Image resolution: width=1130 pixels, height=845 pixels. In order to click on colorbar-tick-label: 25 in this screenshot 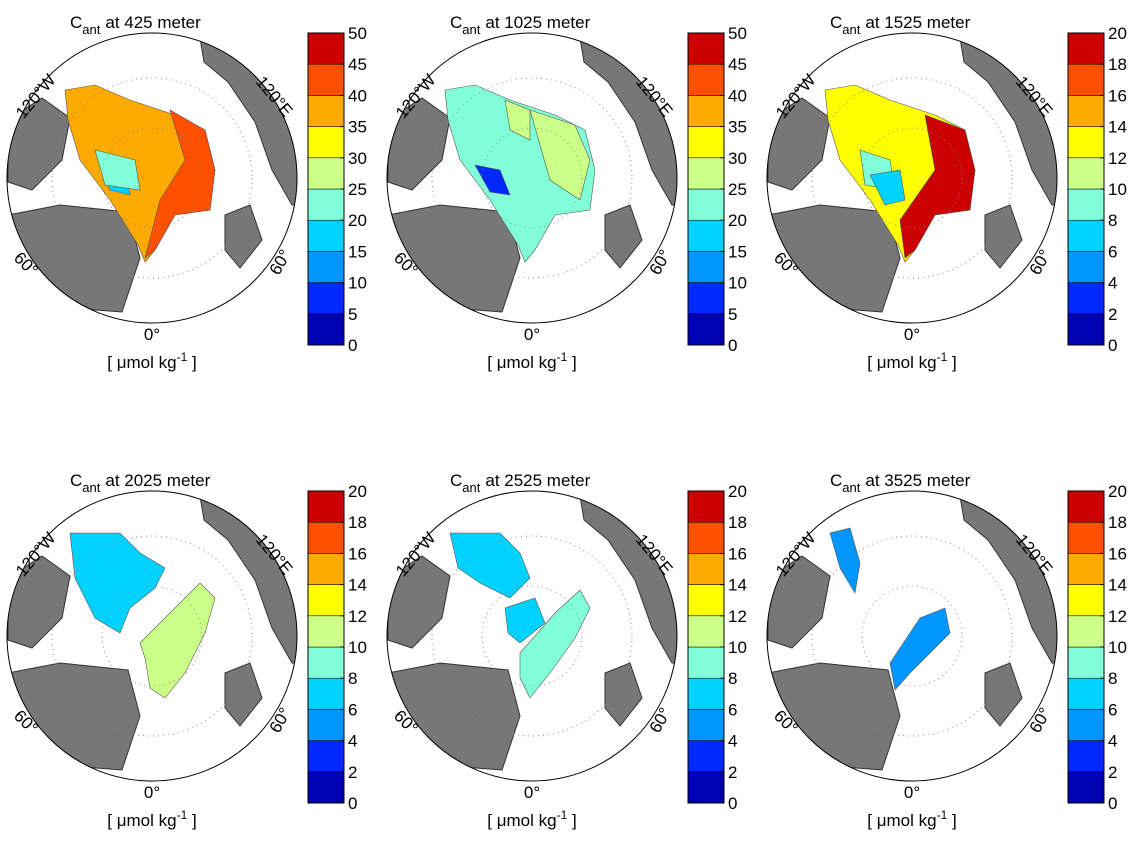, I will do `click(737, 189)`.